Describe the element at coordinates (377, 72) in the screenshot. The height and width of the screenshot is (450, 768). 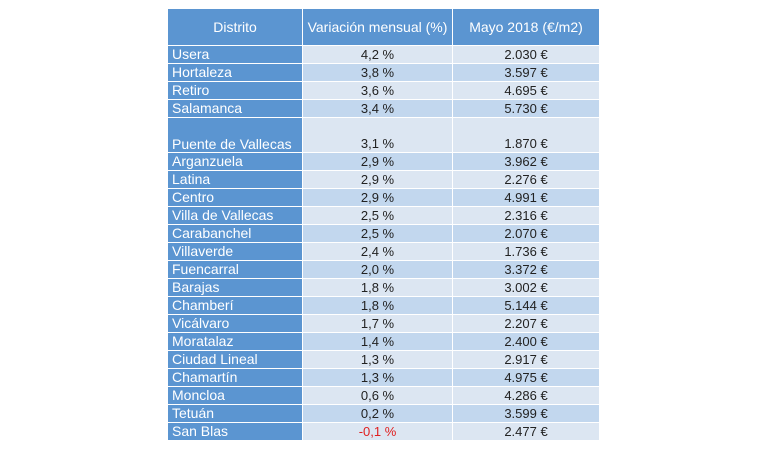
I see `variacion-cell: 3,8 %` at that location.